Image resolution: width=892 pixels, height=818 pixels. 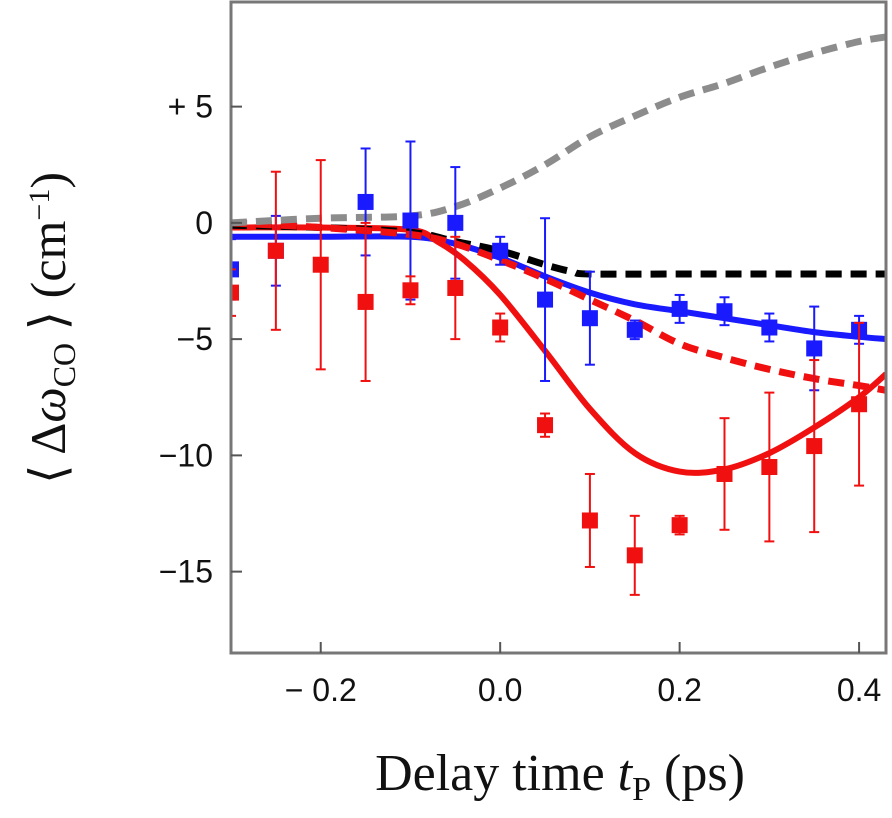 What do you see at coordinates (321, 690) in the screenshot?
I see `x-tick-label: − 0.2` at bounding box center [321, 690].